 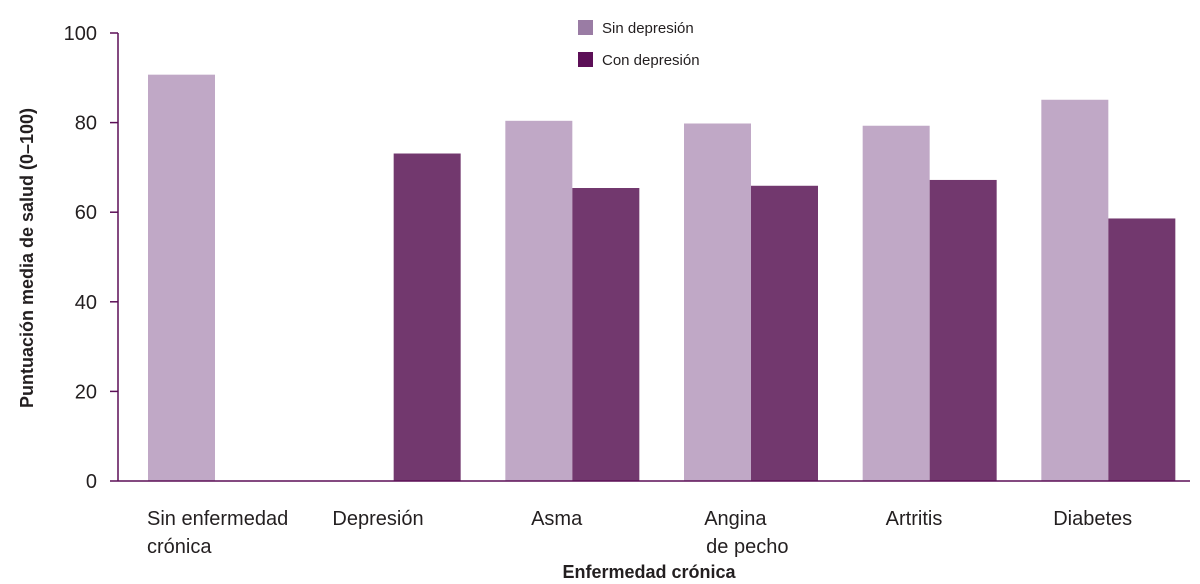 What do you see at coordinates (91, 482) in the screenshot?
I see `y-tick-label: 0` at bounding box center [91, 482].